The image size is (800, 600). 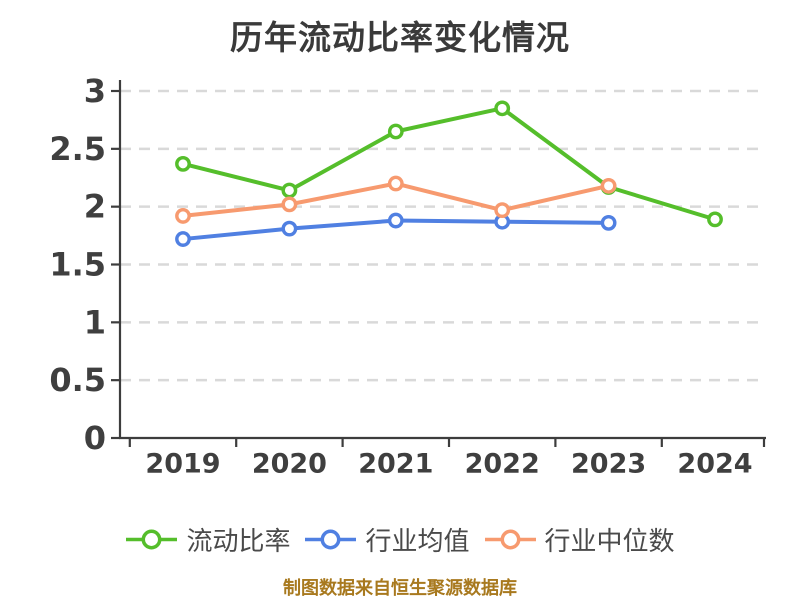 I want to click on legend-item-industry-average: 行业均值, so click(x=387, y=539).